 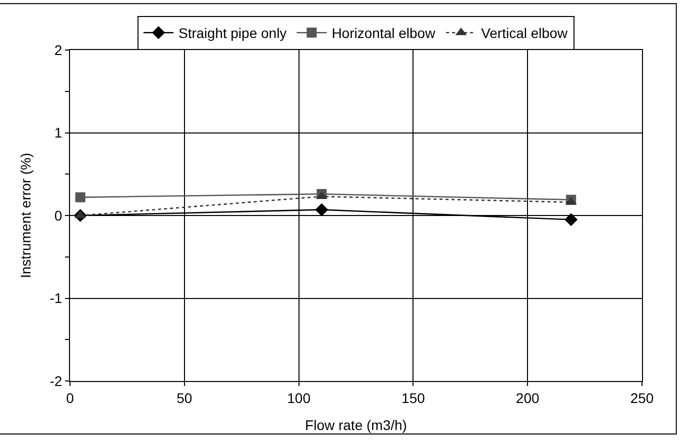 What do you see at coordinates (232, 33) in the screenshot?
I see `legend-label: Straight pipe only` at bounding box center [232, 33].